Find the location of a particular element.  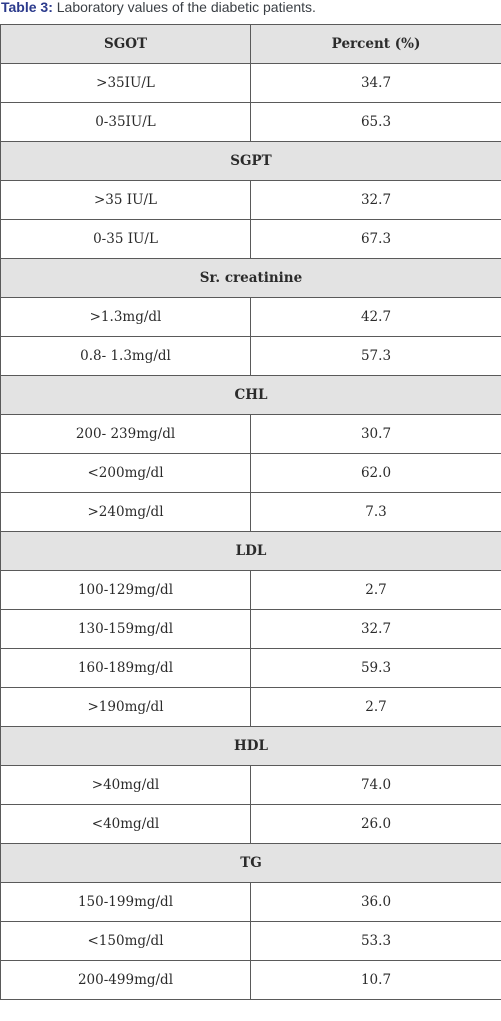

table-row: >40mg/dl 74.0 is located at coordinates (250, 785).